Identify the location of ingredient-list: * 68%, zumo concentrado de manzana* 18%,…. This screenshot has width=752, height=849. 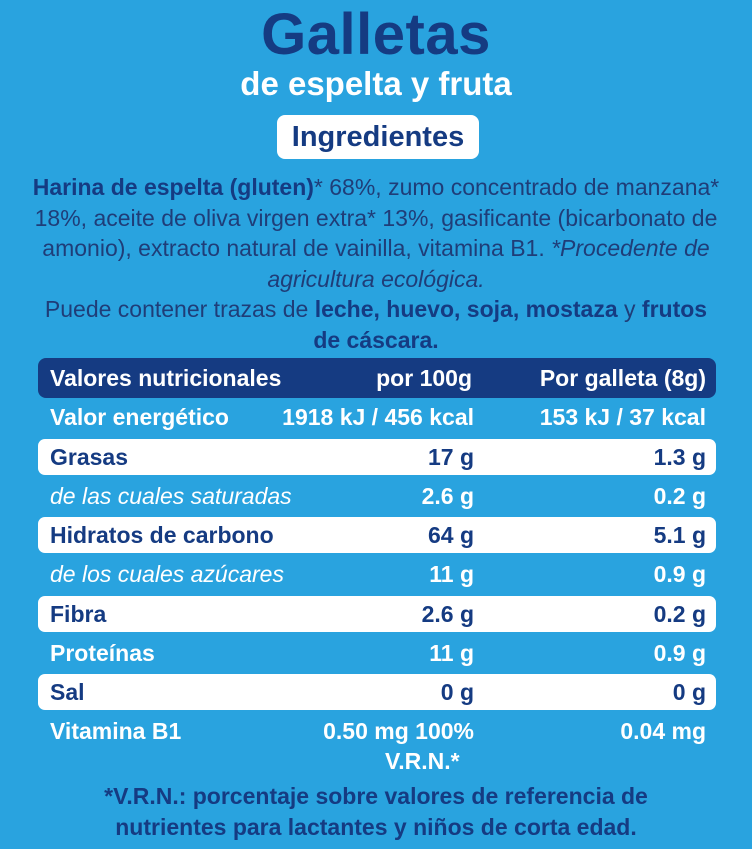
(377, 217).